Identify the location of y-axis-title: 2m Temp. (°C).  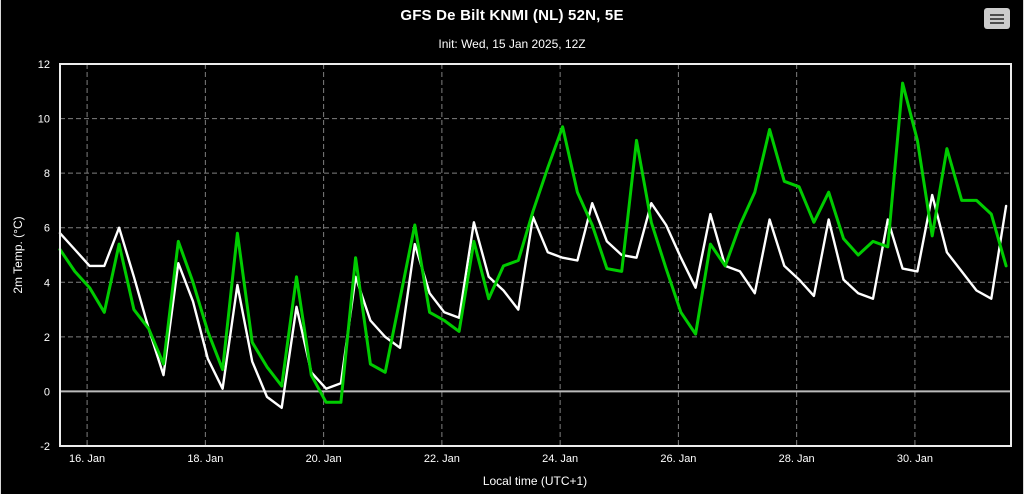
(18, 255).